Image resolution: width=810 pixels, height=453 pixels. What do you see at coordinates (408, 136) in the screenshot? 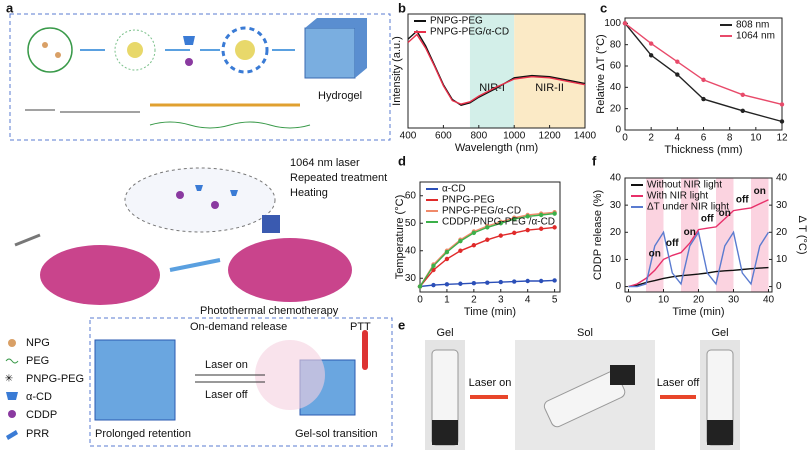
I see `x-tick-label: 400` at bounding box center [408, 136].